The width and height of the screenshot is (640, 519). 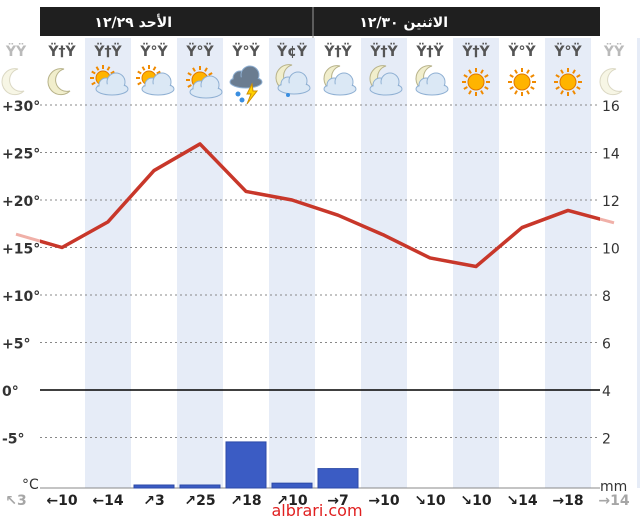 I want to click on thunderstorm-icon, so click(x=246, y=85).